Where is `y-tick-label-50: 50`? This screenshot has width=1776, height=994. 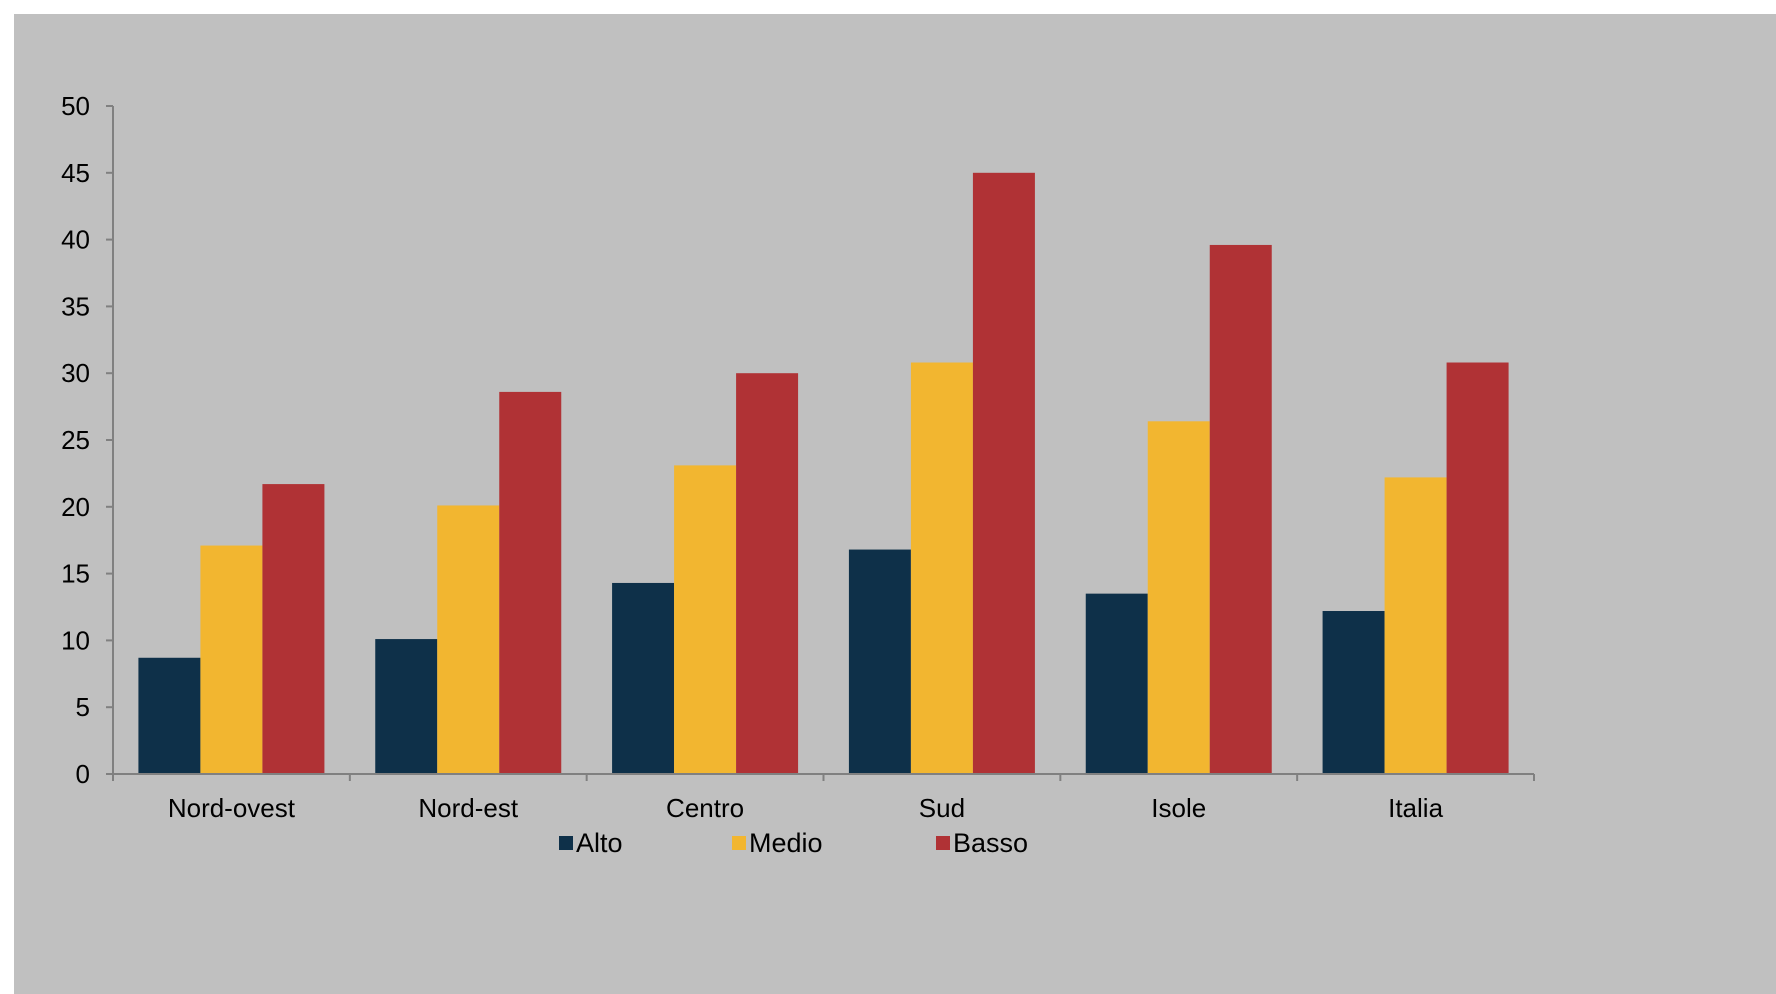 y-tick-label-50: 50 is located at coordinates (75, 106).